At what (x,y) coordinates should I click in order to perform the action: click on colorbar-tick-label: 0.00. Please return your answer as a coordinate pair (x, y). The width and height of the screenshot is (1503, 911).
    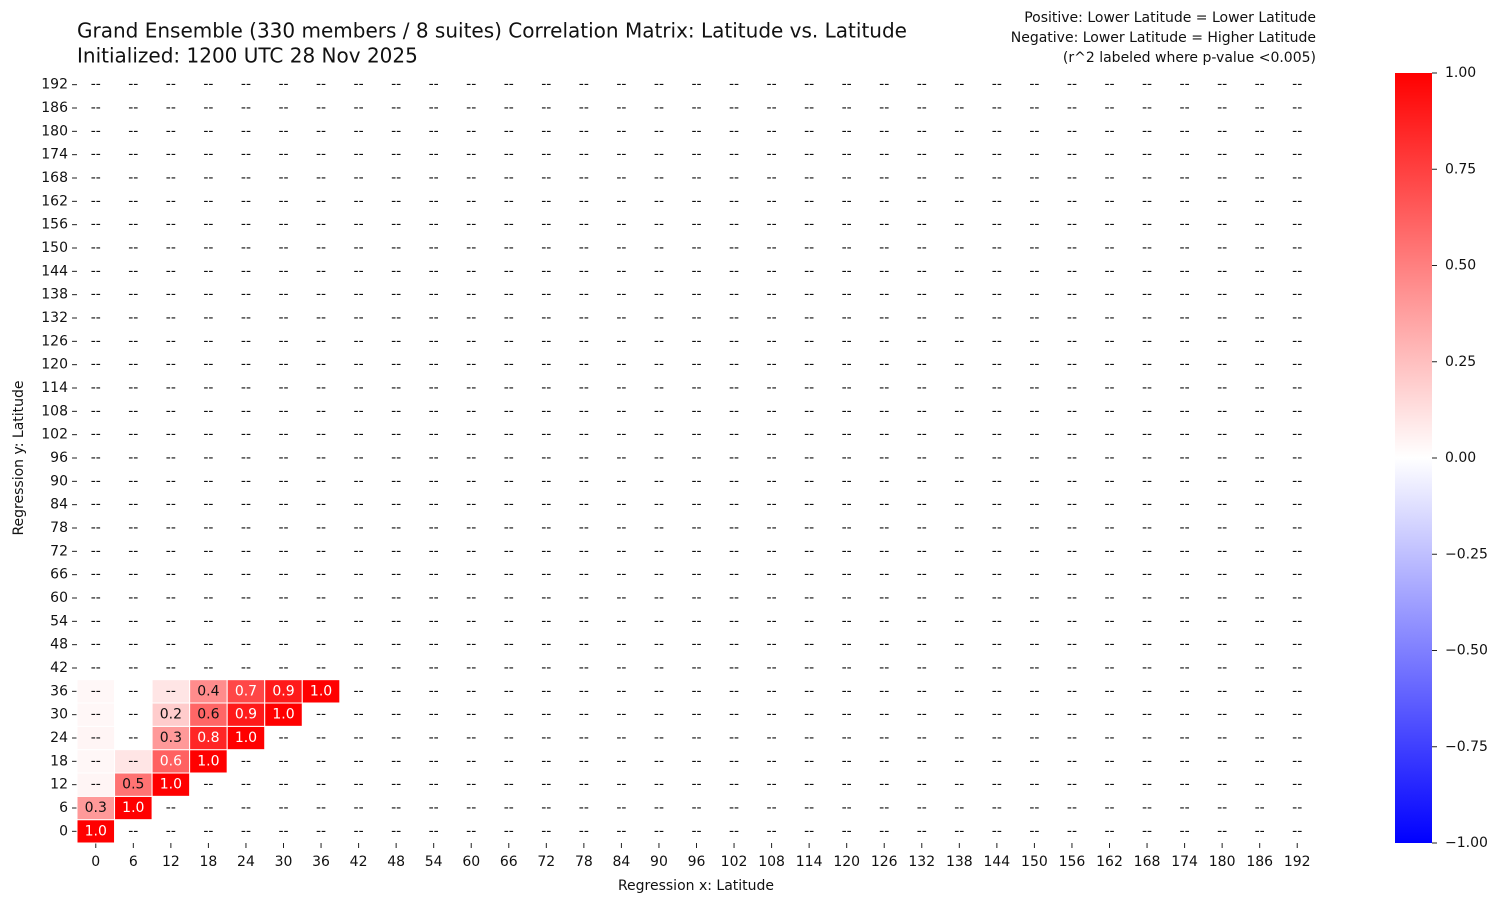
    Looking at the image, I should click on (1460, 458).